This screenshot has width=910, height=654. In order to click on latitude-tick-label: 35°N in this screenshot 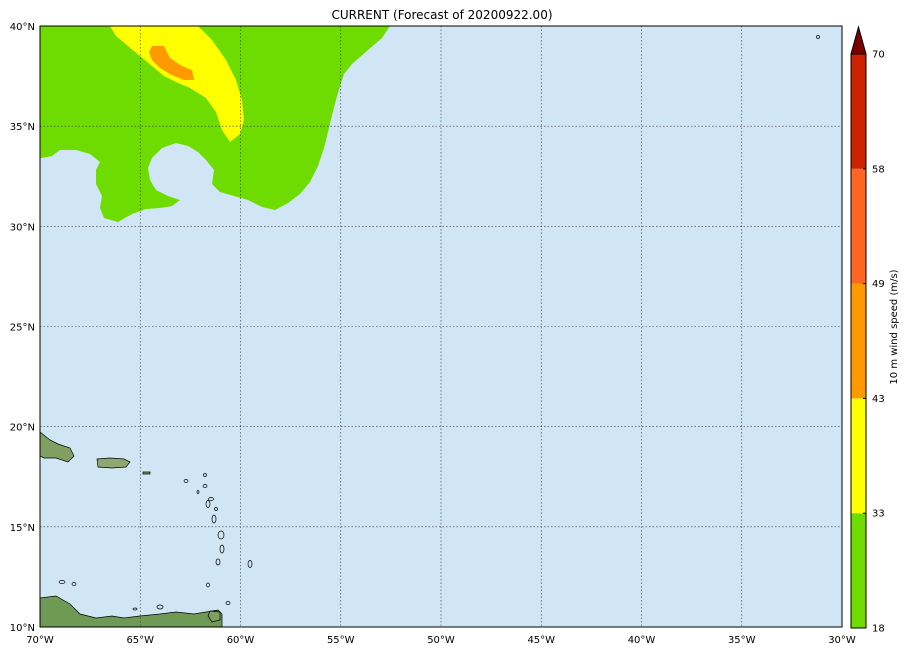, I will do `click(22, 127)`.